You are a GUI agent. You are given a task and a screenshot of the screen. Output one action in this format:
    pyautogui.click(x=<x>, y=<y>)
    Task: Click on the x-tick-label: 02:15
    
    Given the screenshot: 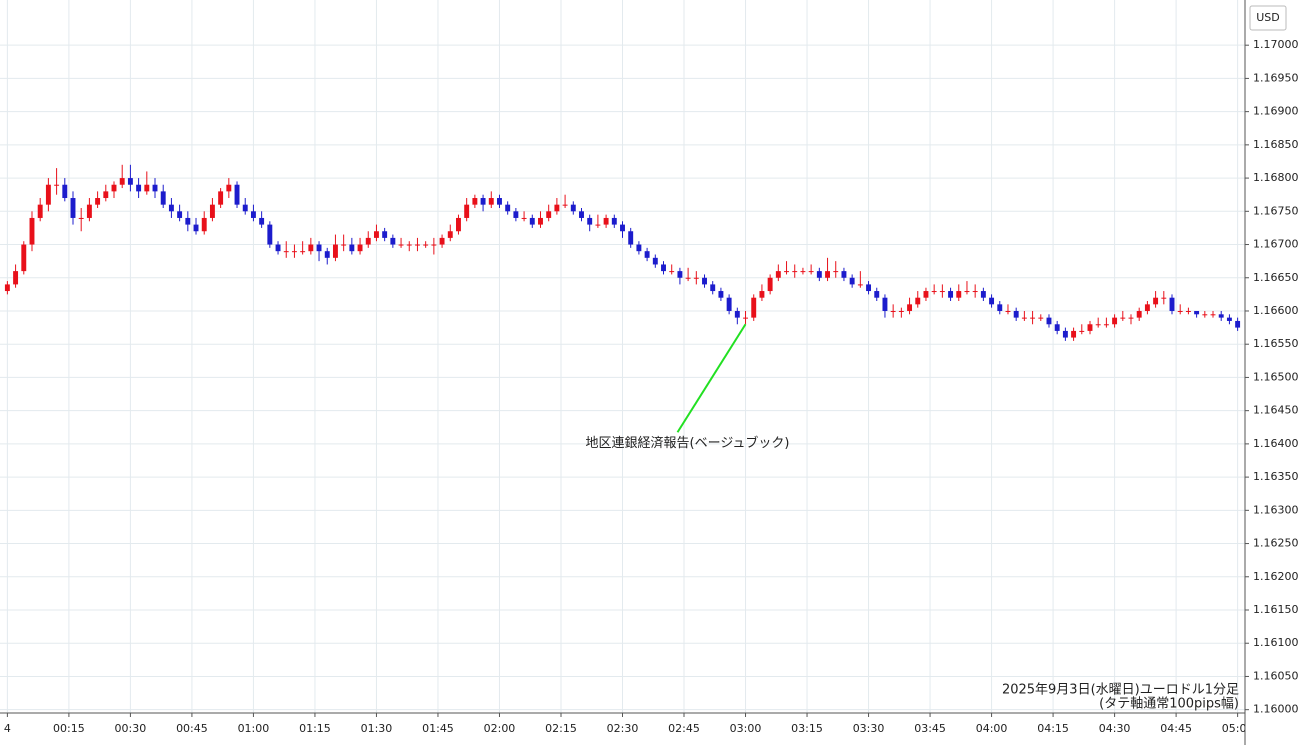 What is the action you would take?
    pyautogui.click(x=561, y=728)
    